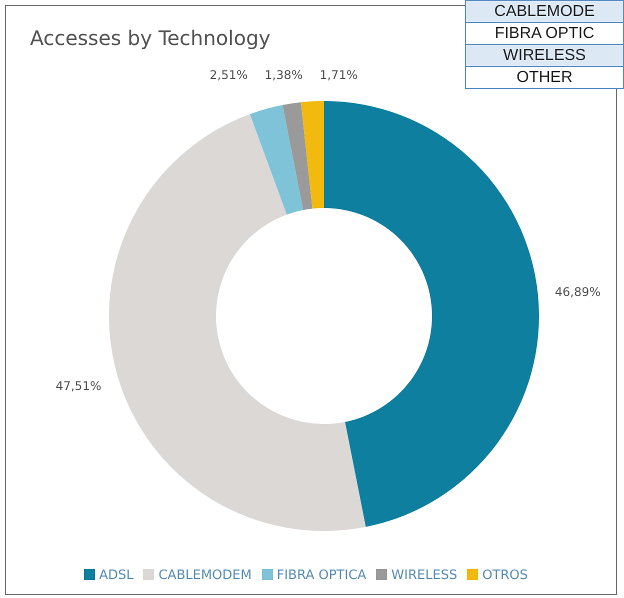  I want to click on legend-label: WIRELESS, so click(424, 575).